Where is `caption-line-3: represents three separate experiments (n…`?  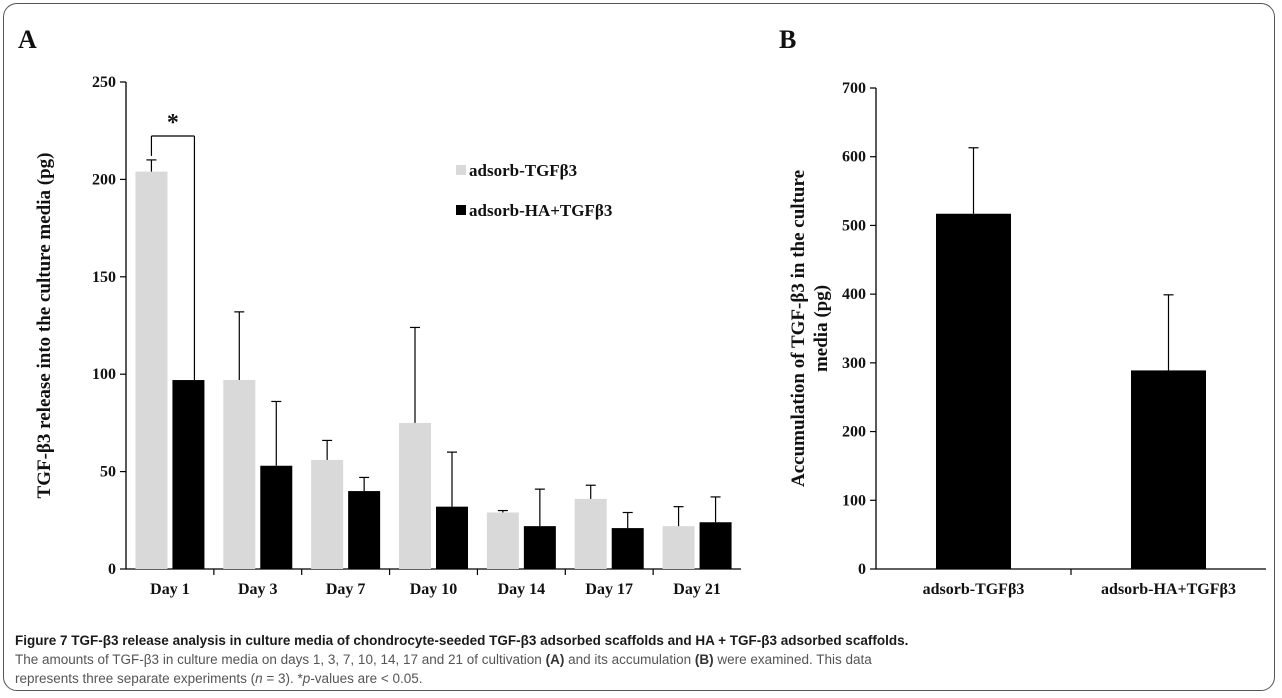
caption-line-3: represents three separate experiments (n… is located at coordinates (640, 678).